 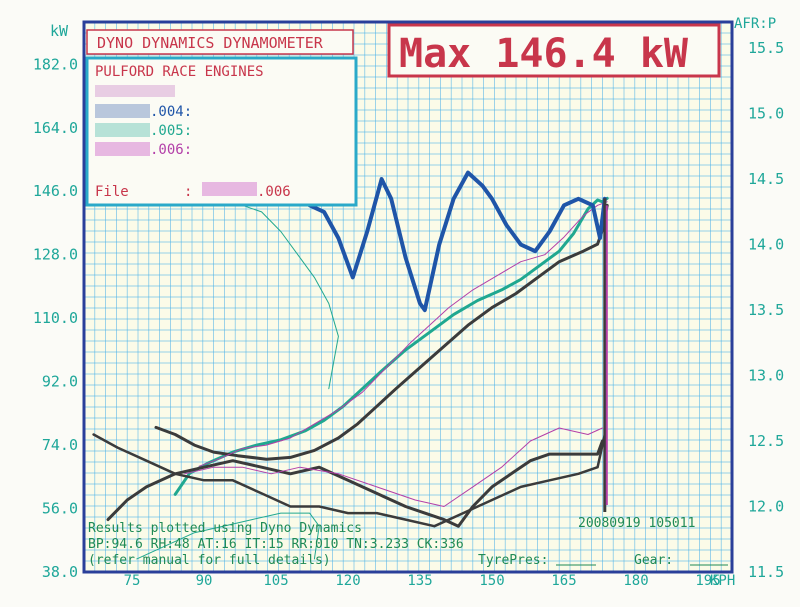 What do you see at coordinates (225, 528) in the screenshot?
I see `footer-line-1: Results plotted using Dyno Dynamics` at bounding box center [225, 528].